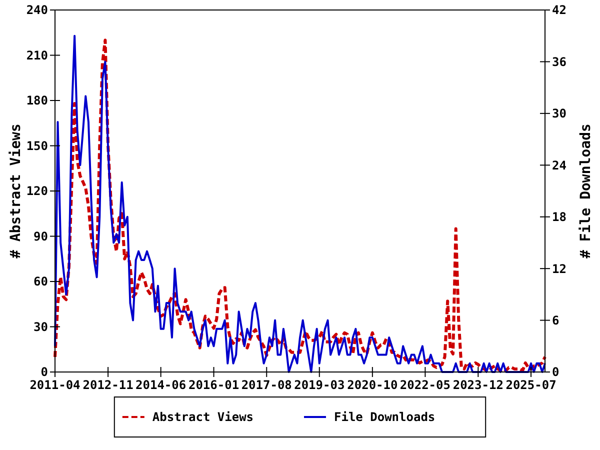 The width and height of the screenshot is (600, 450). I want to click on x-tick-label: 2019-03, so click(319, 385).